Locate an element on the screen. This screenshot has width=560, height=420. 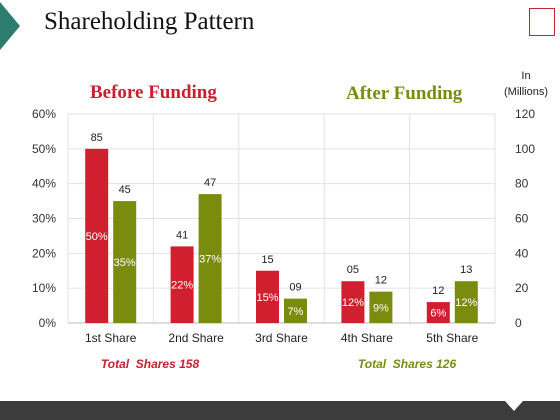
total-shares-label: Total Shares 158 is located at coordinates (150, 364).